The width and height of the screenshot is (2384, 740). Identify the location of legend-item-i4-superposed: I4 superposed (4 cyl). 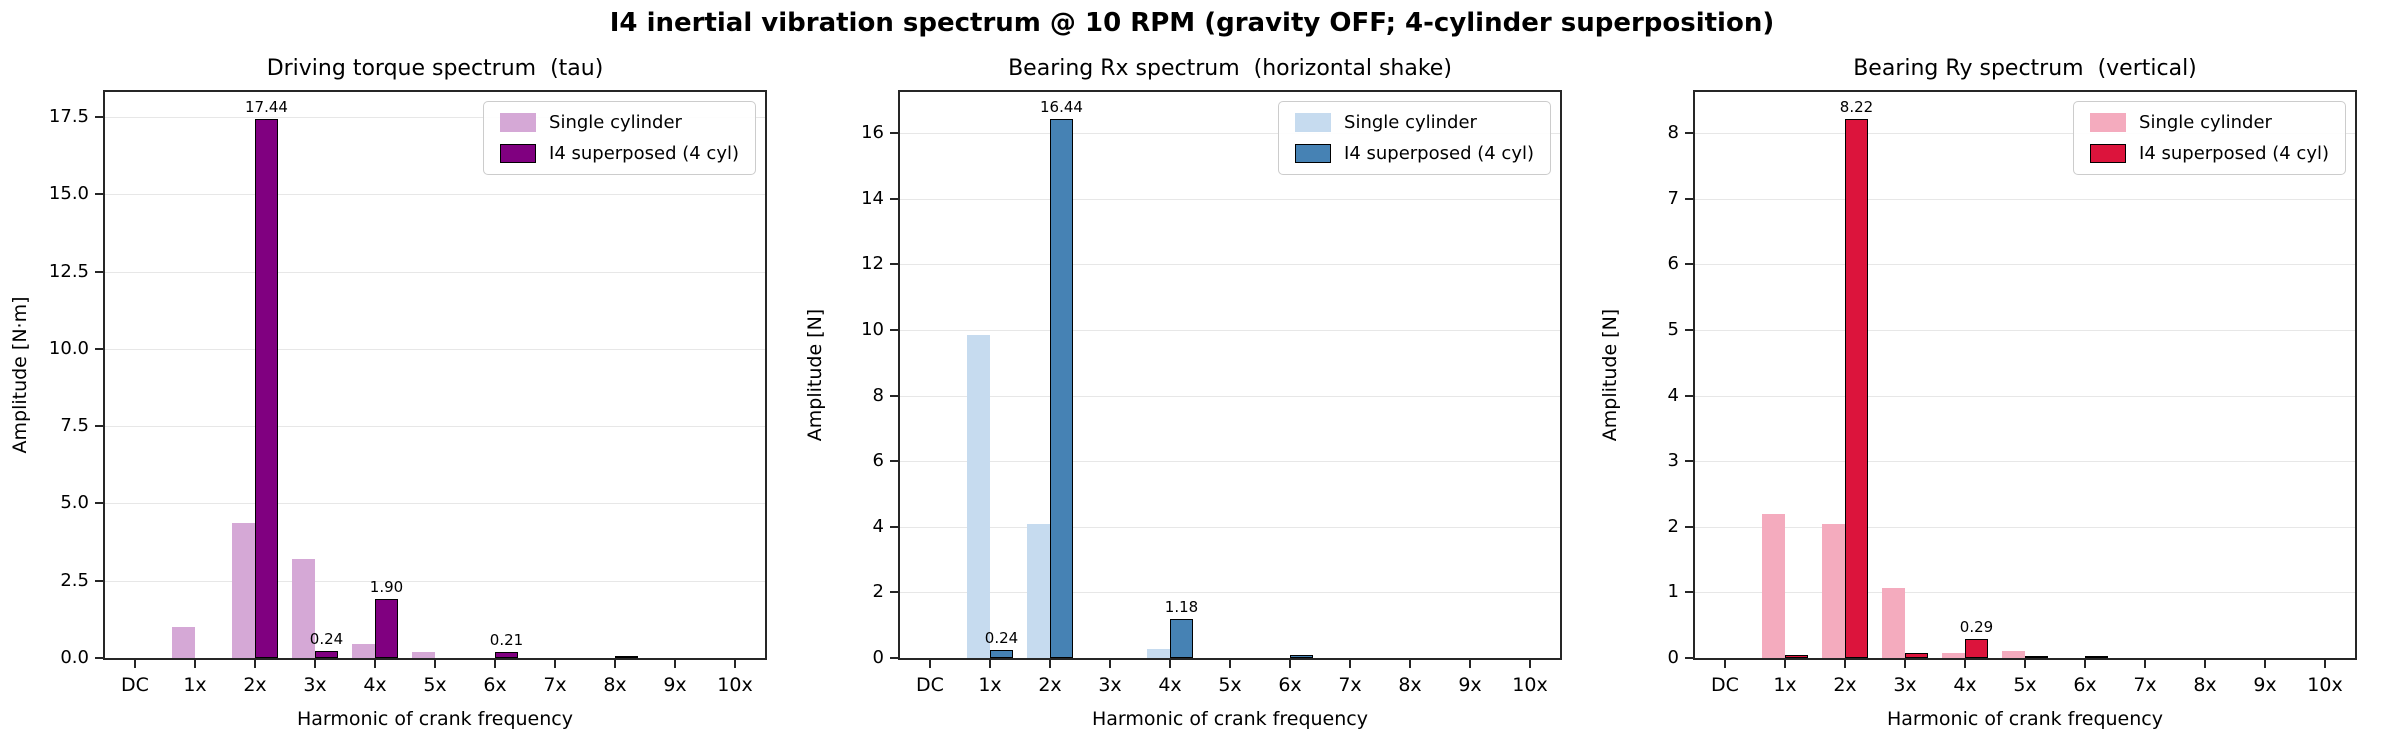
(619, 153).